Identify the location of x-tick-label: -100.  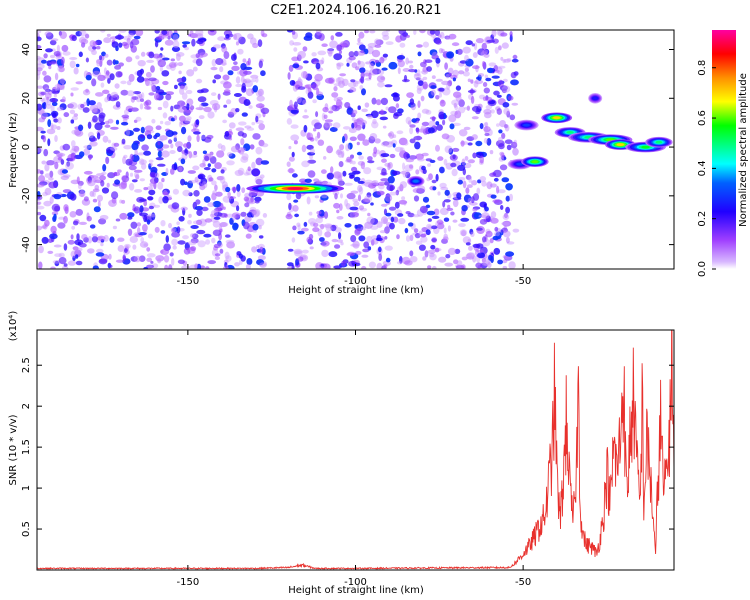
(355, 281).